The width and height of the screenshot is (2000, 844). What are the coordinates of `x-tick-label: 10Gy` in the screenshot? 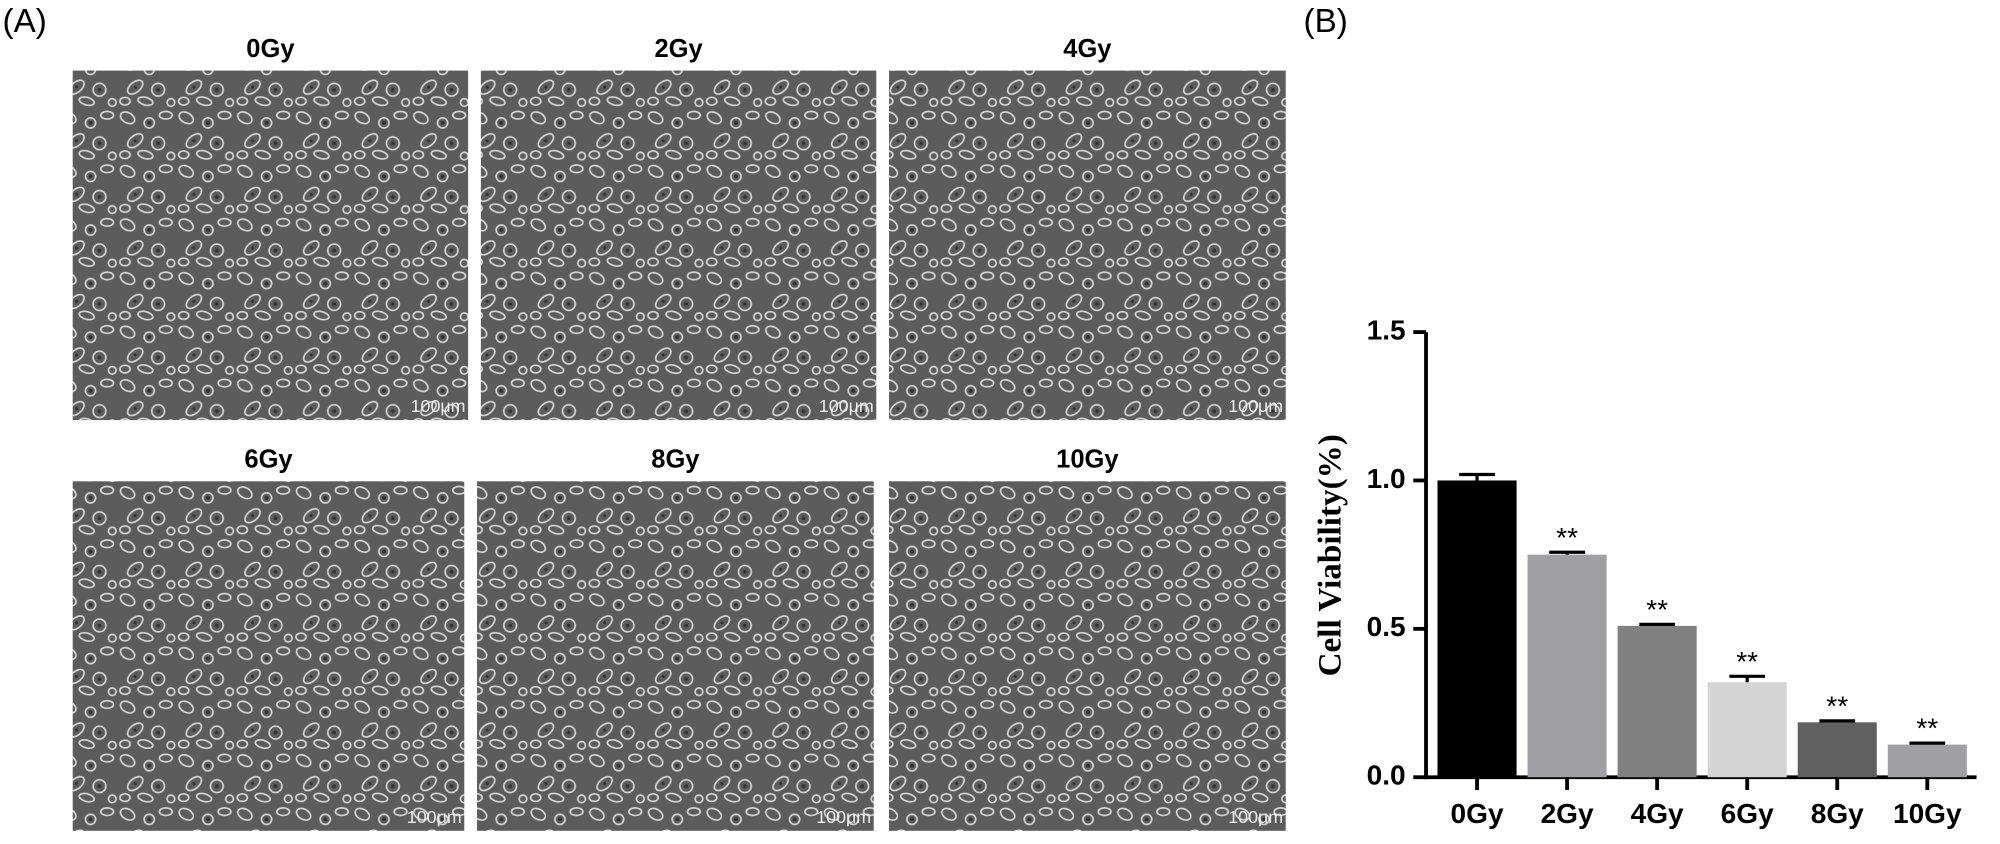 It's located at (1927, 813).